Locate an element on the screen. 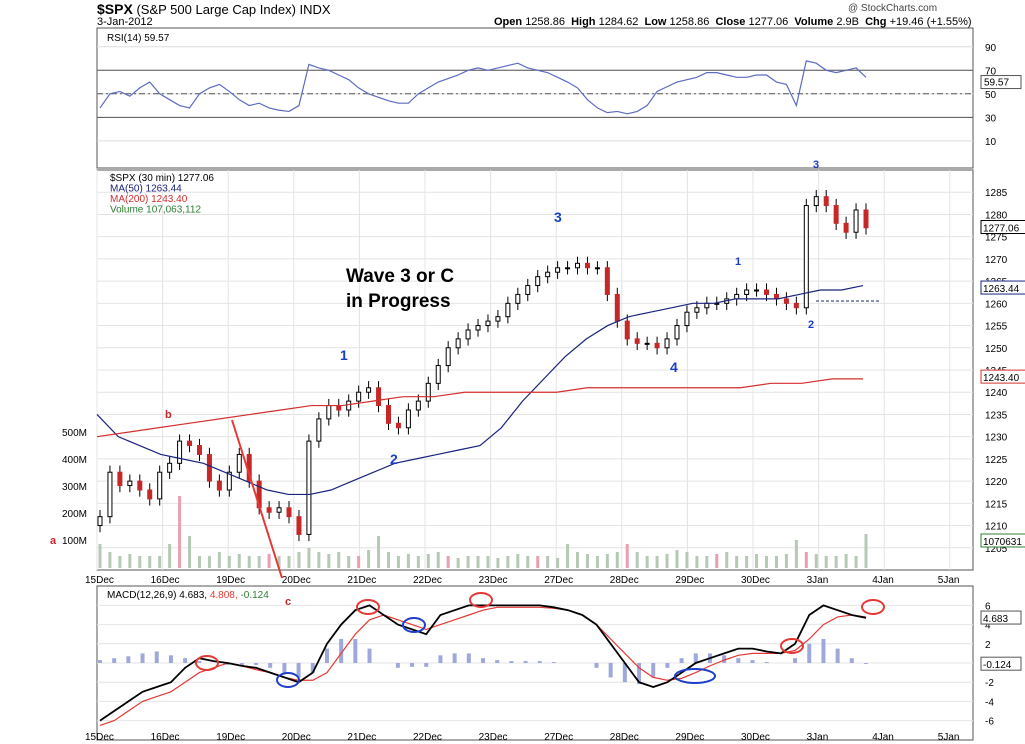 This screenshot has height=744, width=1025. price-legend-item: $SPX (30 min) 1277.06 is located at coordinates (162, 178).